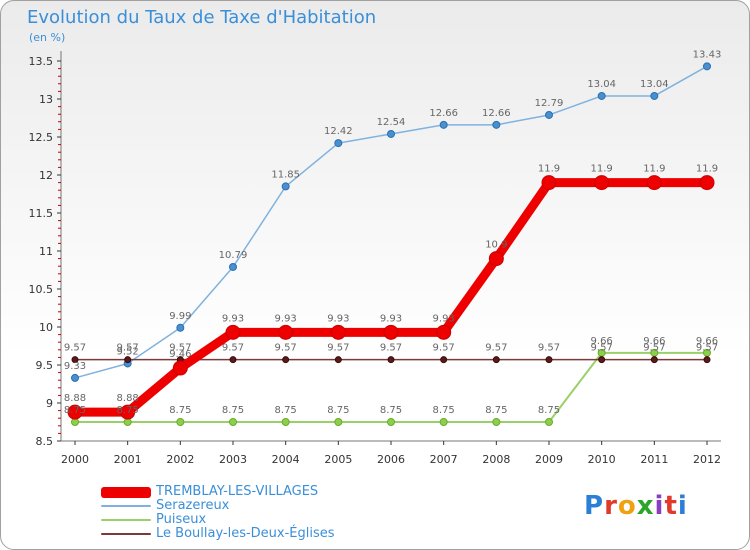 The width and height of the screenshot is (750, 550). I want to click on legend-label: Puiseux, so click(181, 519).